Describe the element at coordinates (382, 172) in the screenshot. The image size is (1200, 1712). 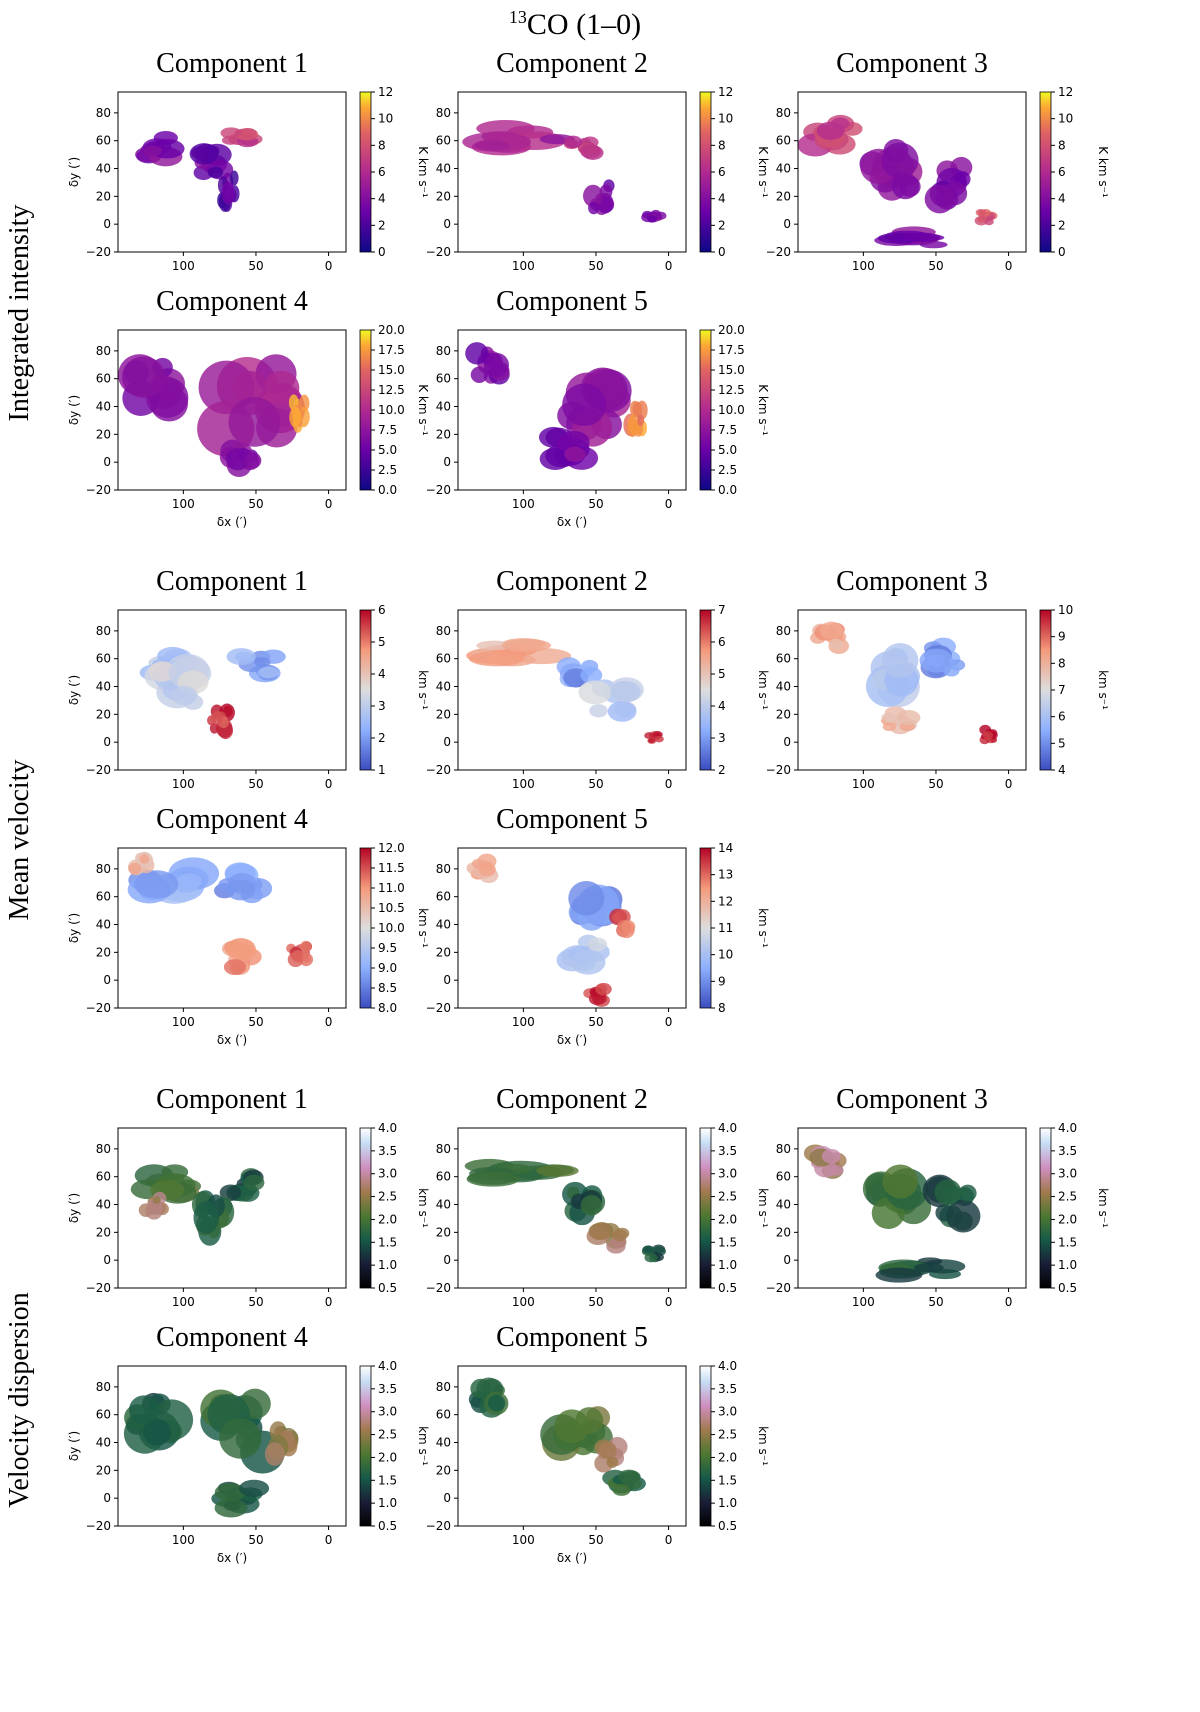
I see `colorbar-tick-label: 6` at that location.